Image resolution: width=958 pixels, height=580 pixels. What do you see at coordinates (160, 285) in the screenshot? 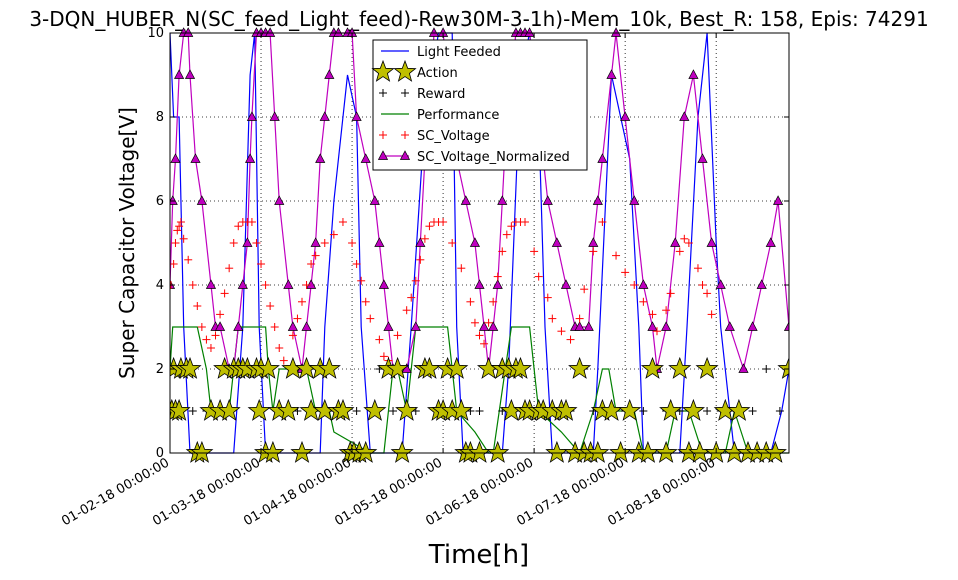
I see `y-tick-label: 4` at bounding box center [160, 285].